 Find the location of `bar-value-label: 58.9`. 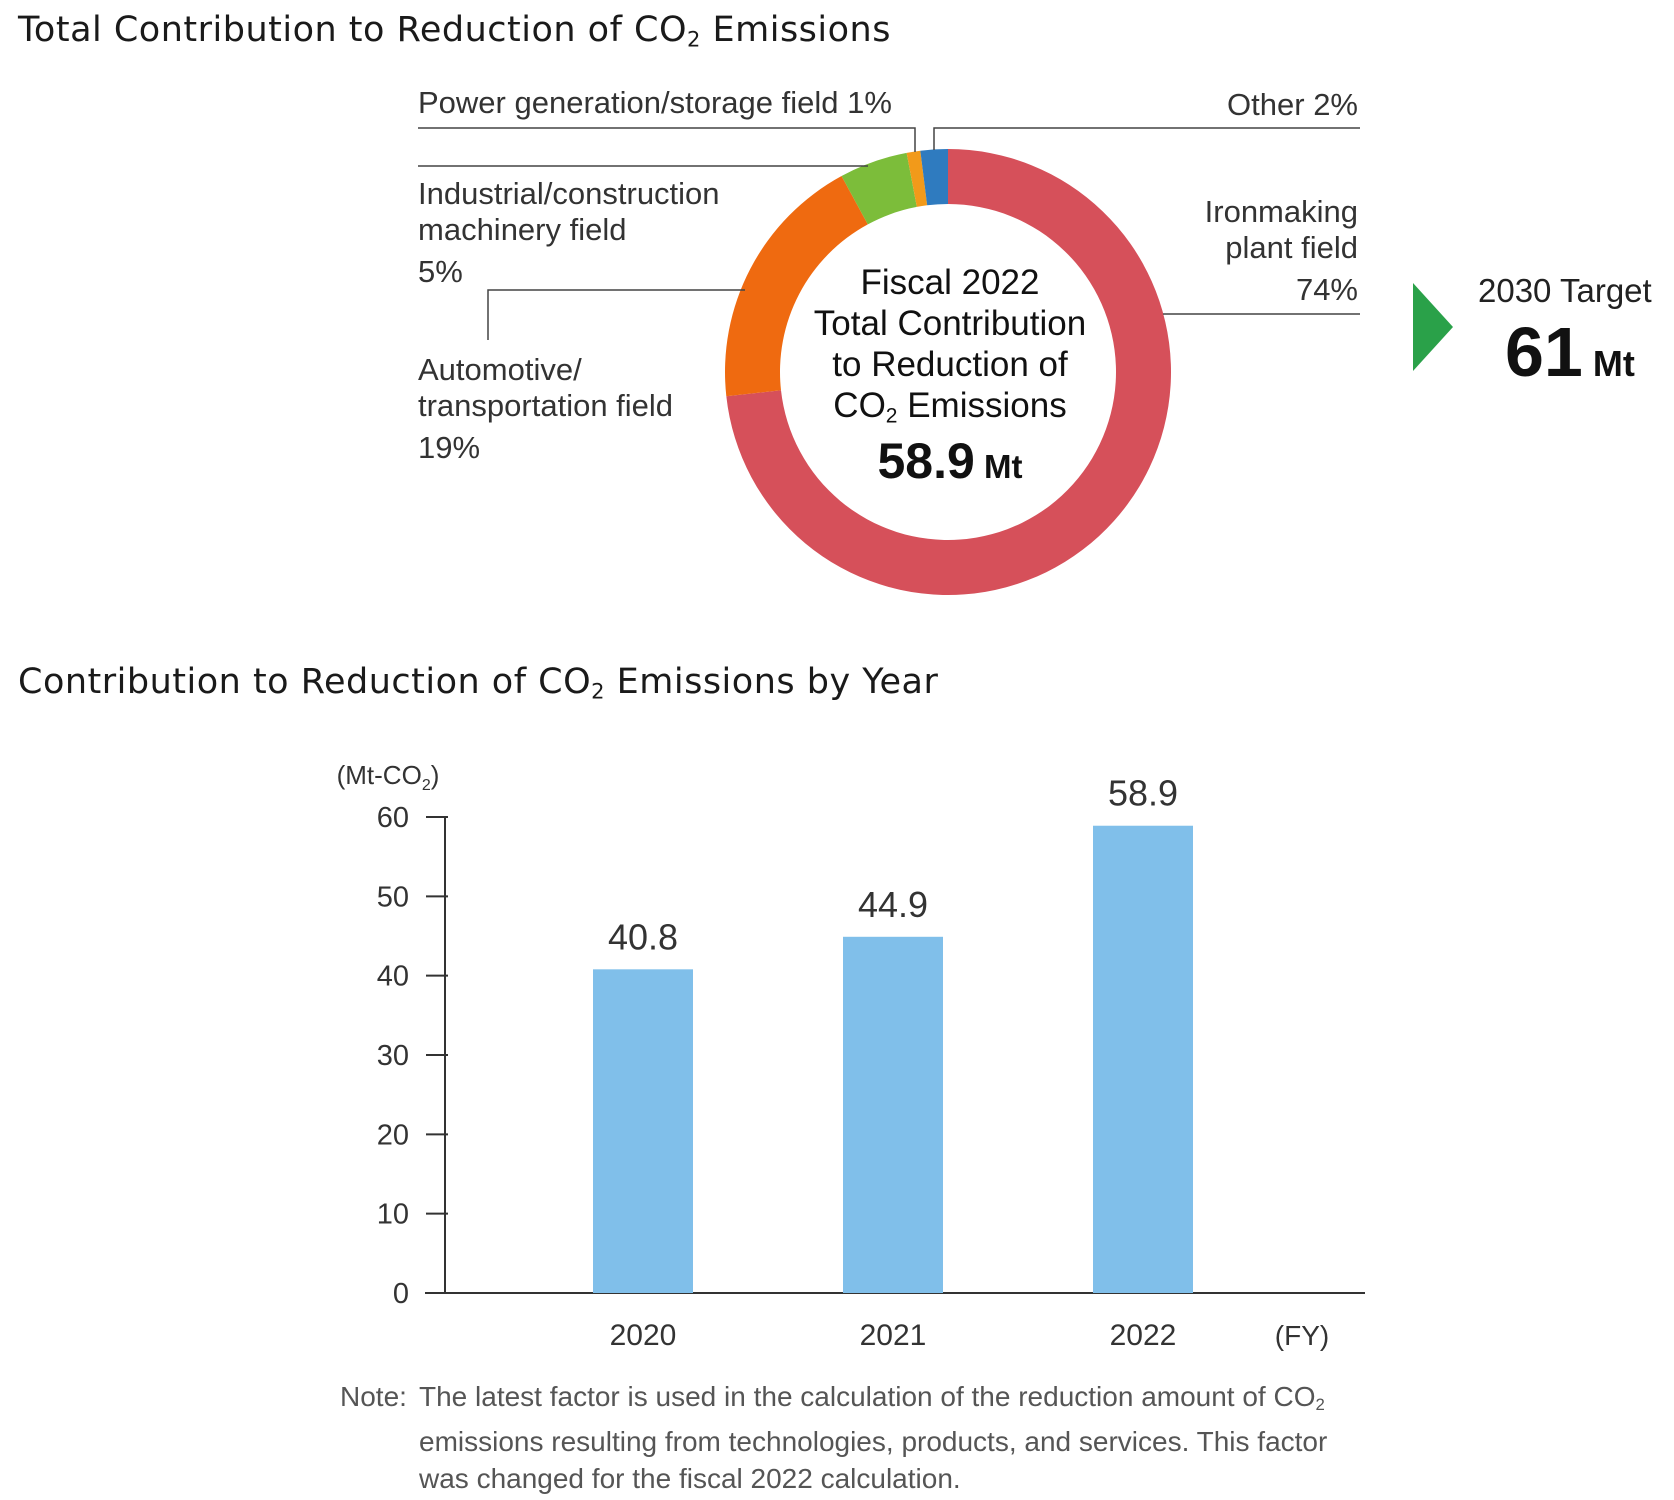

bar-value-label: 58.9 is located at coordinates (1143, 793).